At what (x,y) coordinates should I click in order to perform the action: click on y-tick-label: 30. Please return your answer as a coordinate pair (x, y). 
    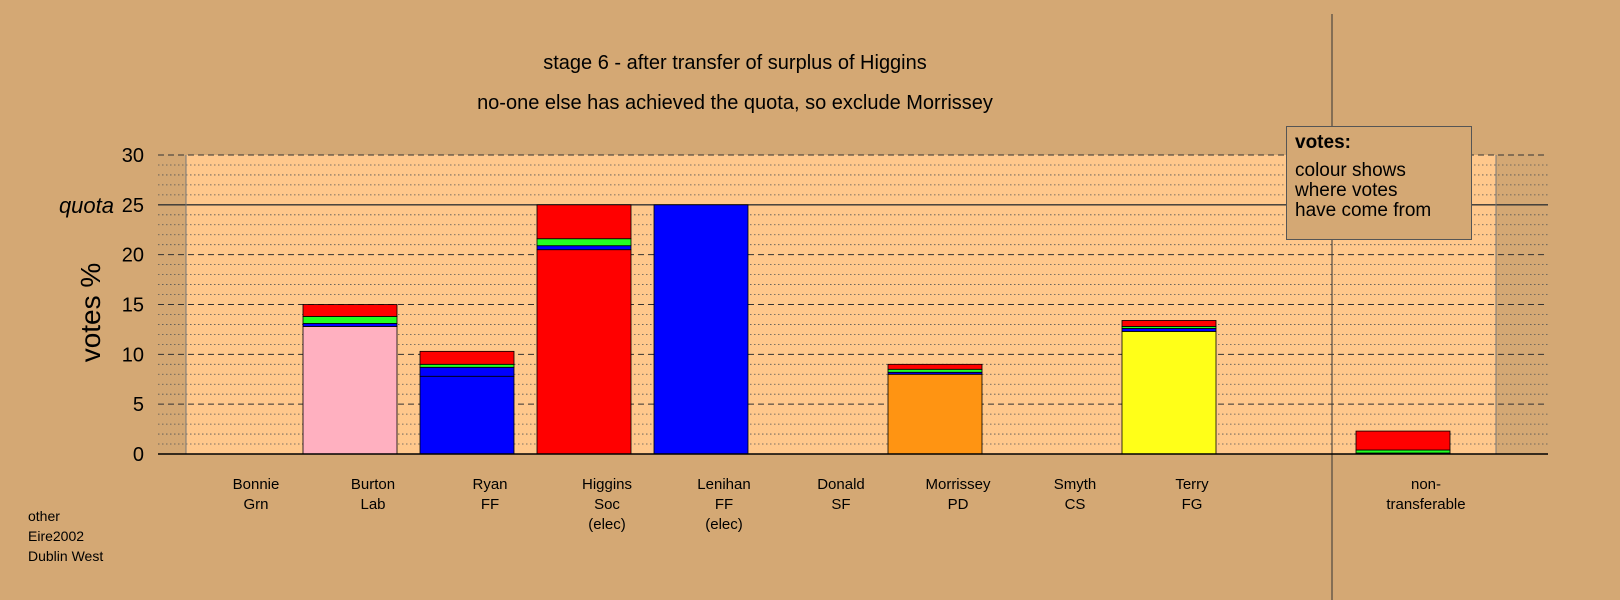
    Looking at the image, I should click on (133, 156).